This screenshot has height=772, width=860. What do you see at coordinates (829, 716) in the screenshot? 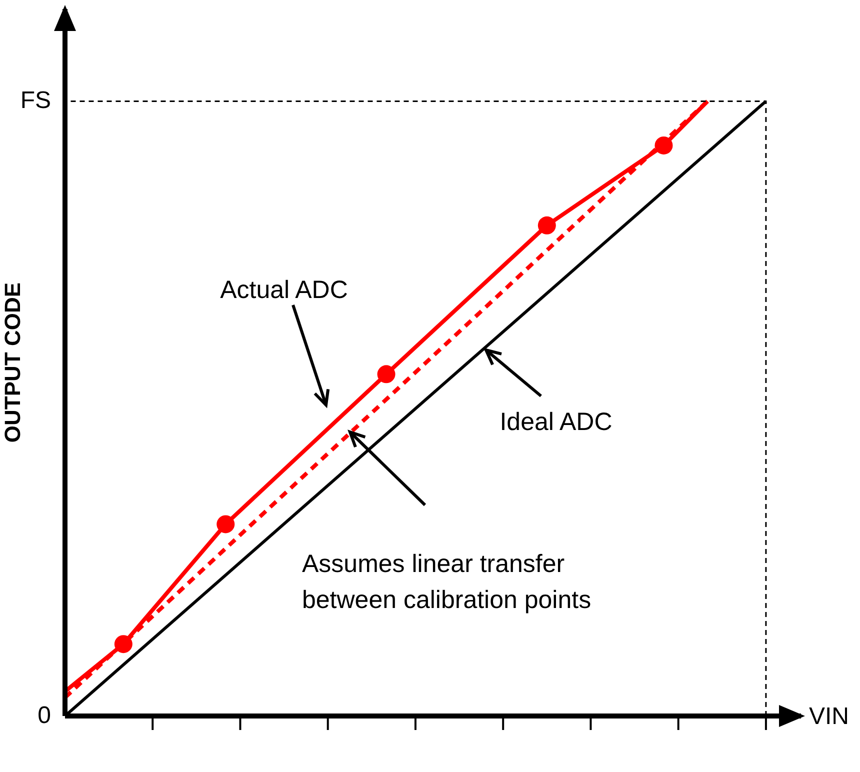
I see `x-axis-title: VIN` at bounding box center [829, 716].